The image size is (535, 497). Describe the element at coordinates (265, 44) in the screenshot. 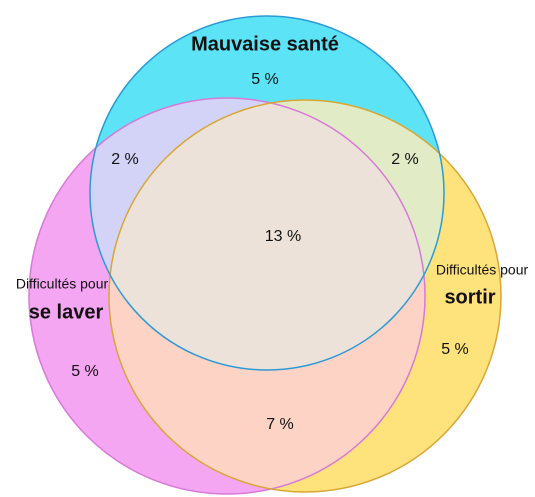

I see `set-name: Mauvaise santé` at that location.